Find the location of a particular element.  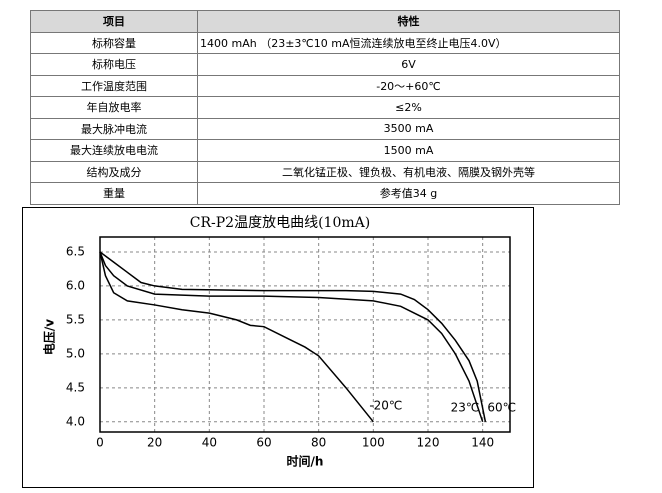

table-row: 工作温度范围 -20～+60℃ is located at coordinates (325, 85).